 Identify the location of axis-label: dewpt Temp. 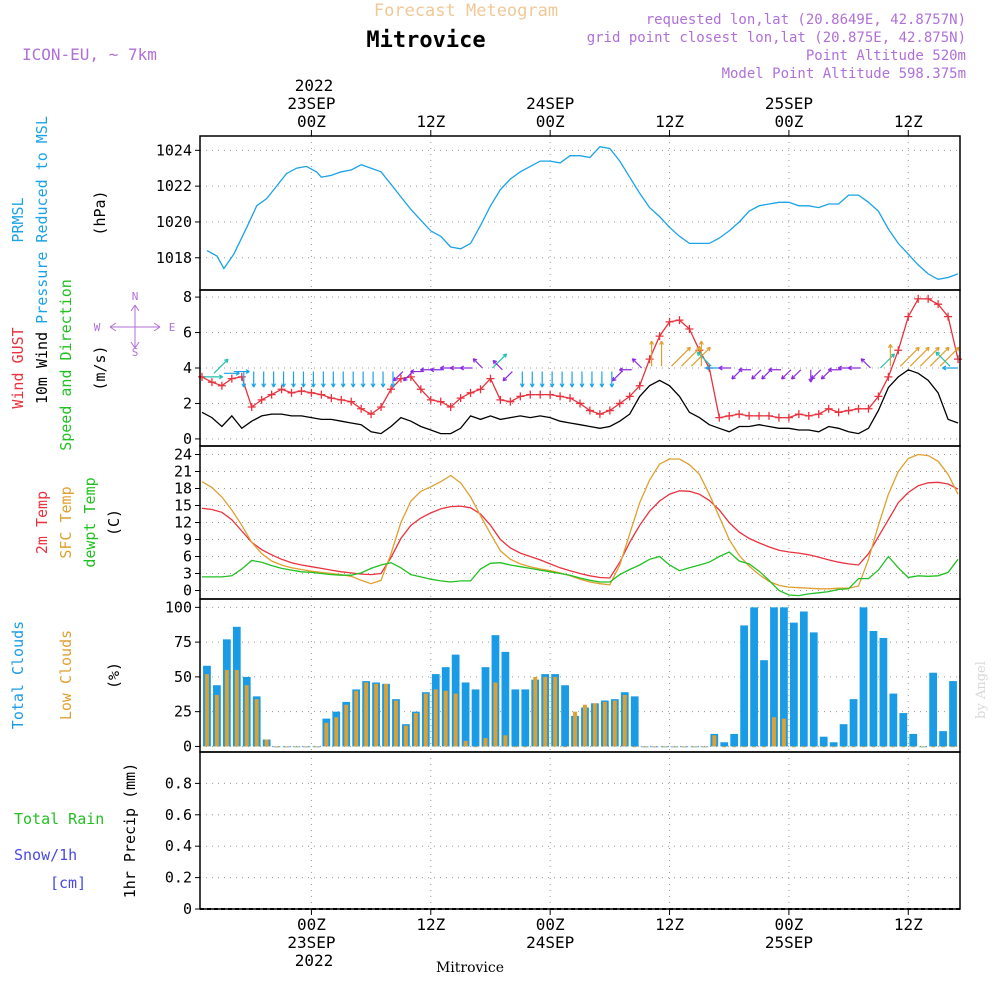
(90, 522).